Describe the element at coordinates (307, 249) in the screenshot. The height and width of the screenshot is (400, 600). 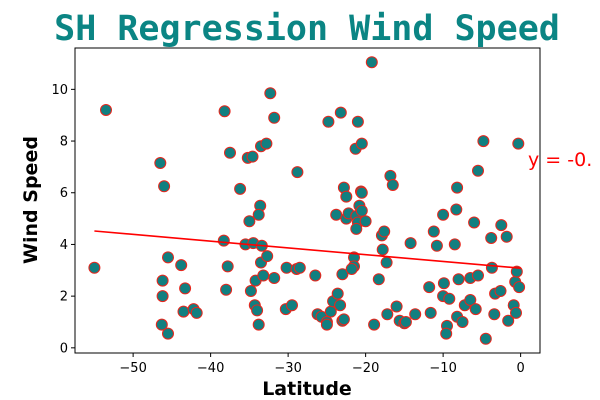
I see `regression-line` at that location.